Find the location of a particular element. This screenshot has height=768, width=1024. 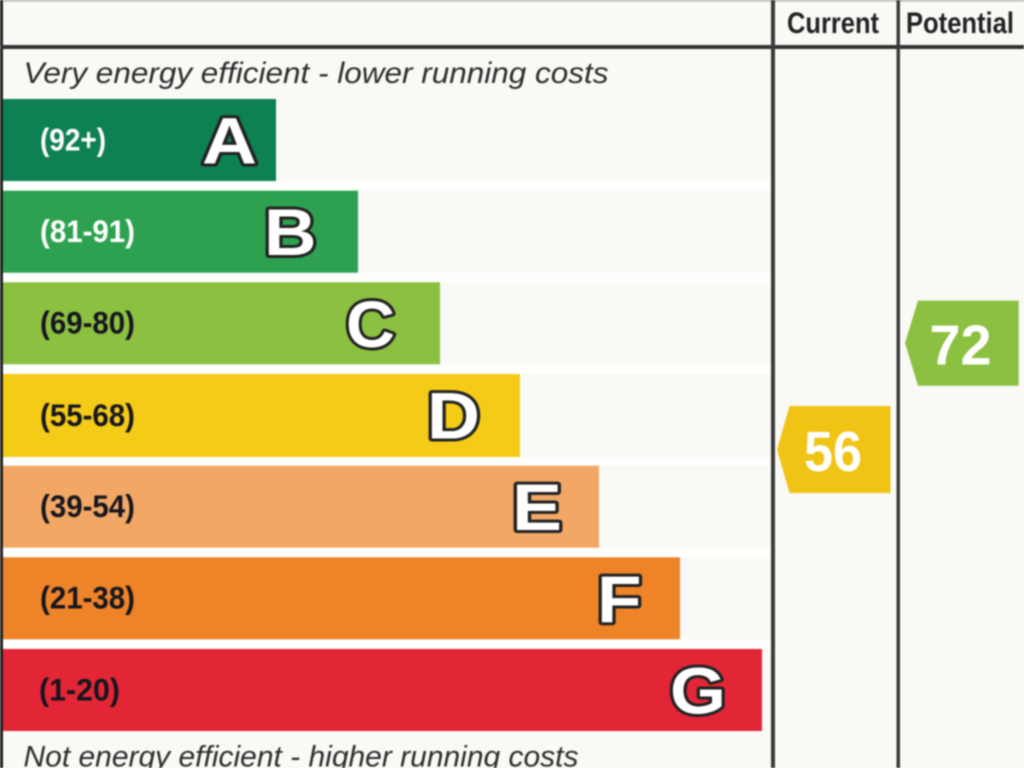

svg-text: (1-20) is located at coordinates (79, 689).